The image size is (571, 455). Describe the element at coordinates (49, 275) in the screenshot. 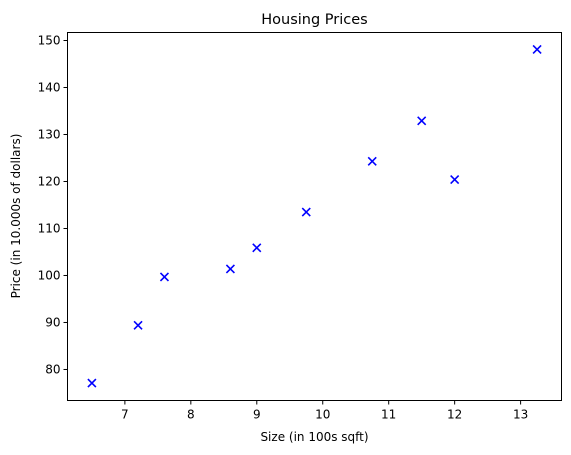

I see `y-tick-label: 100` at that location.